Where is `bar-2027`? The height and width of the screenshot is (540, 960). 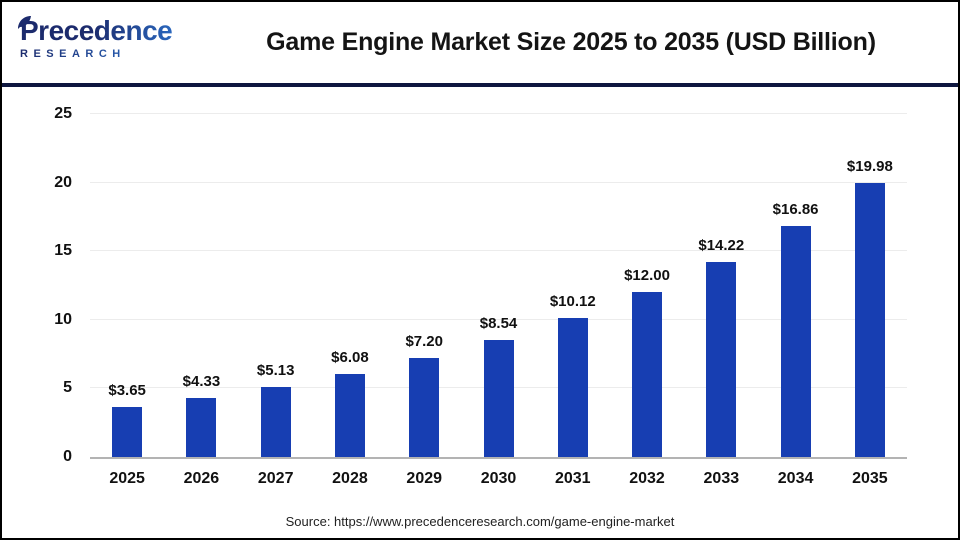
bar-2027 is located at coordinates (275, 421).